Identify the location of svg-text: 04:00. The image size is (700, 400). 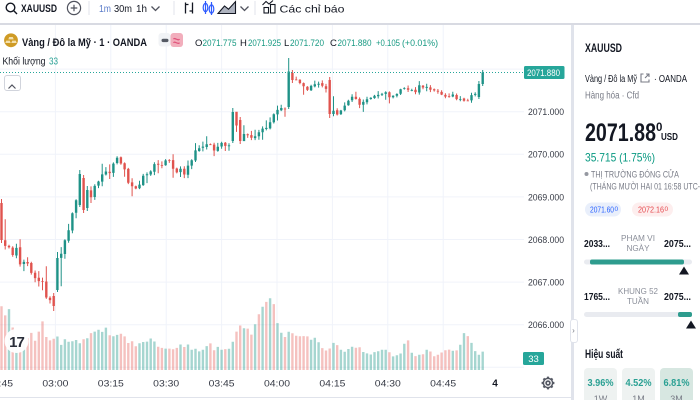
(277, 384).